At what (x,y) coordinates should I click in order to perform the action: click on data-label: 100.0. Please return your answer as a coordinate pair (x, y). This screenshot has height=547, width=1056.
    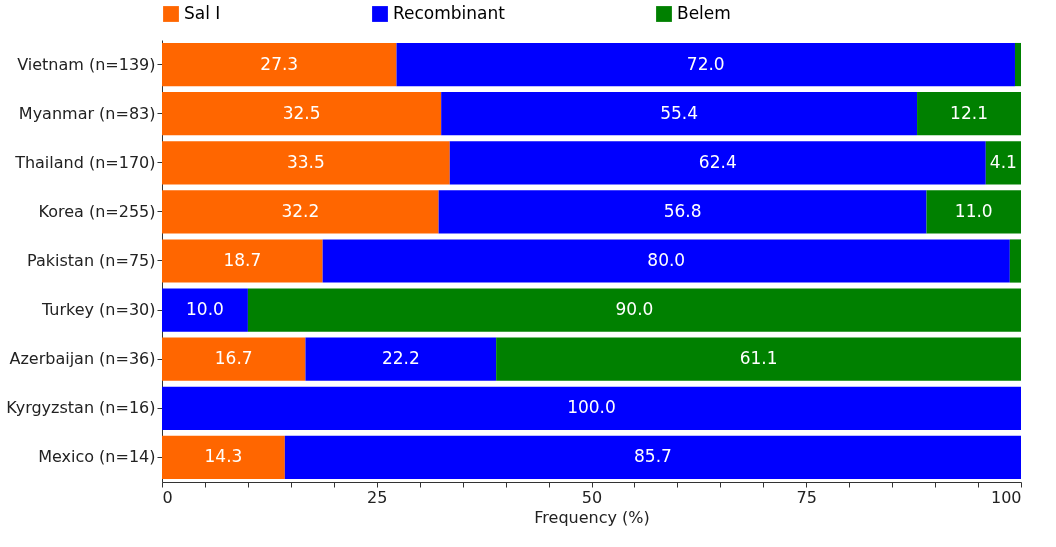
    Looking at the image, I should click on (591, 407).